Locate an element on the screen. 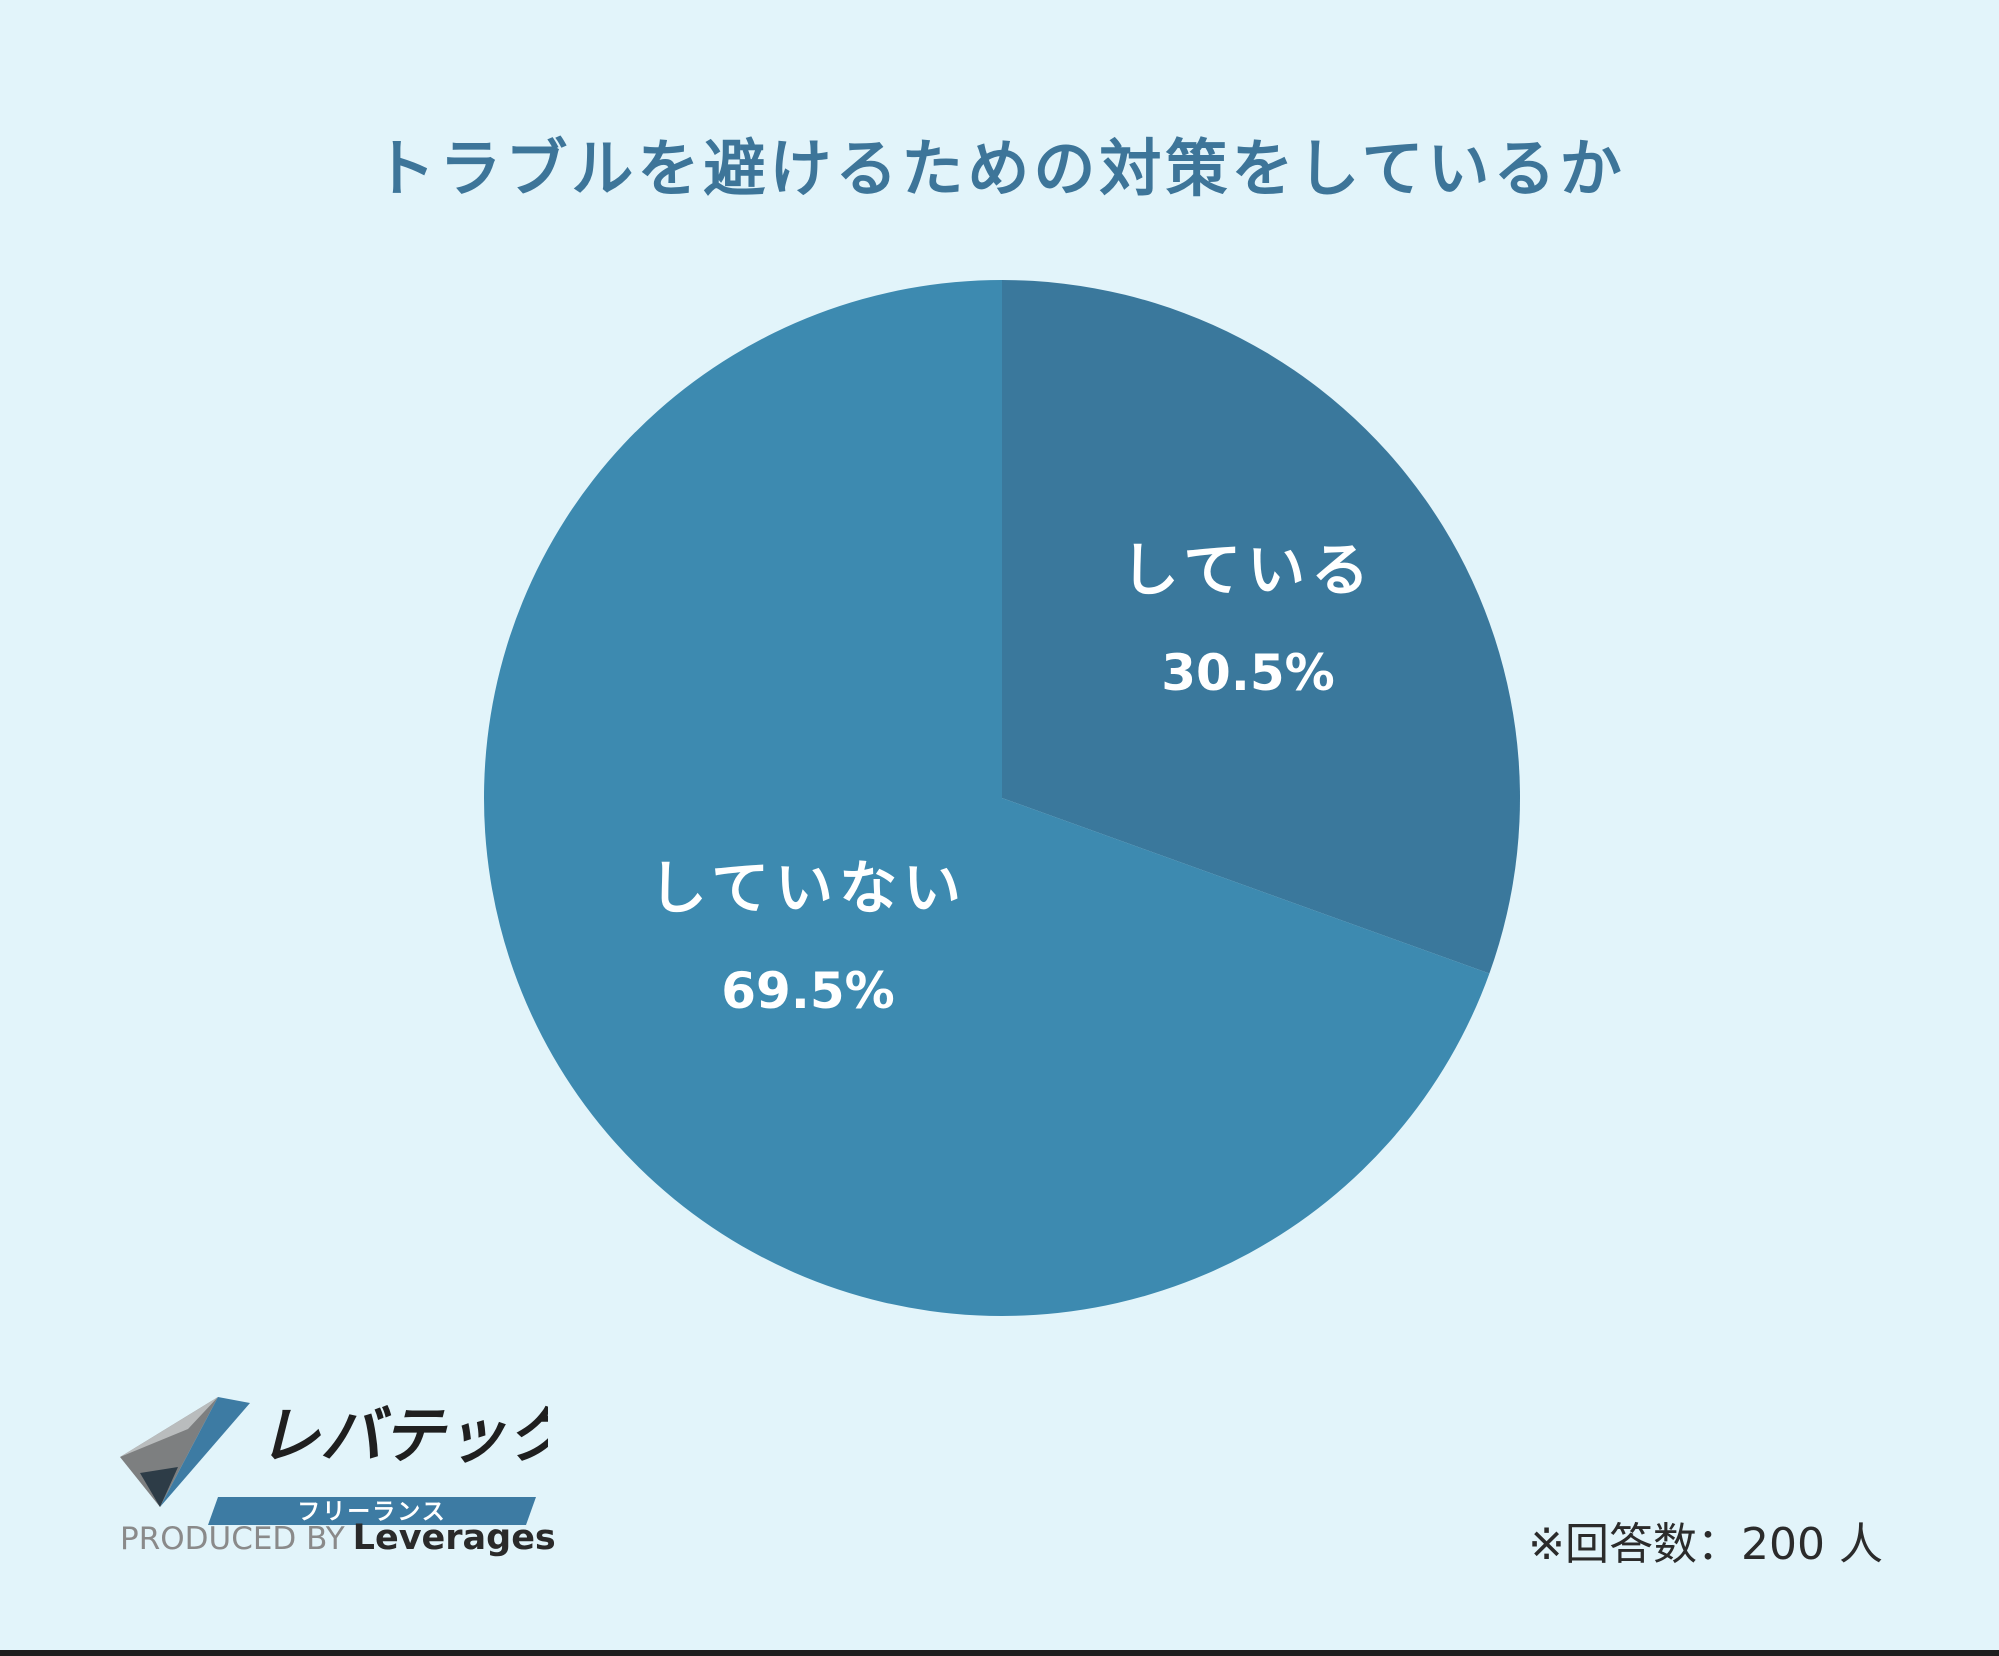  produced-by-label: PRODUCED BY is located at coordinates (232, 1539).